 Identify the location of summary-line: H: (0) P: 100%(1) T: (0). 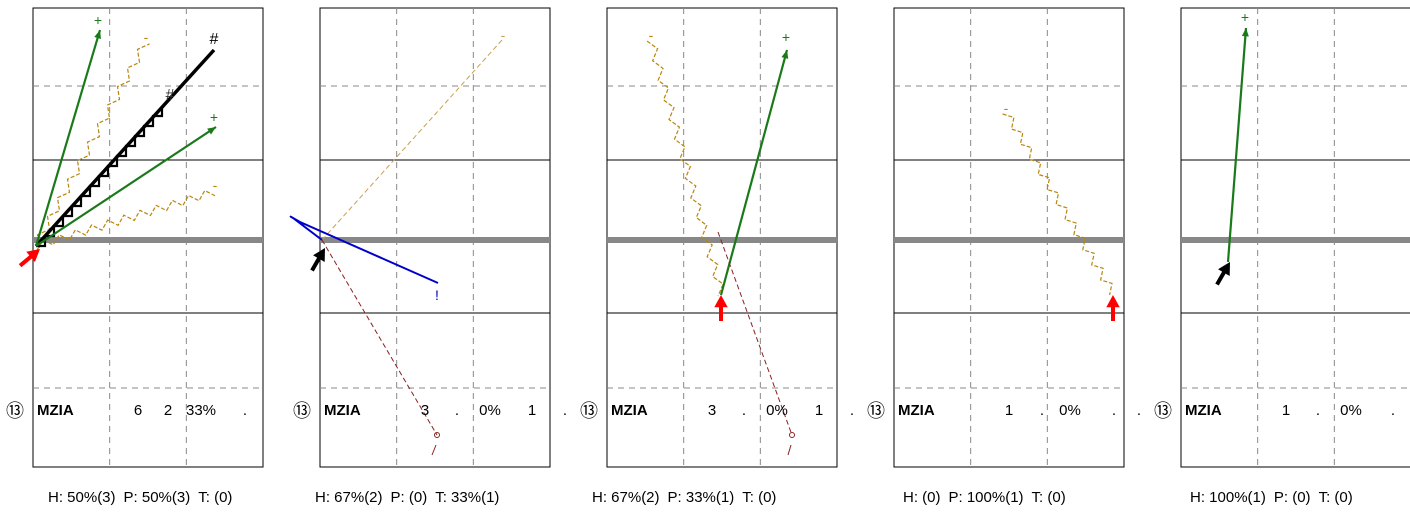
(988, 497).